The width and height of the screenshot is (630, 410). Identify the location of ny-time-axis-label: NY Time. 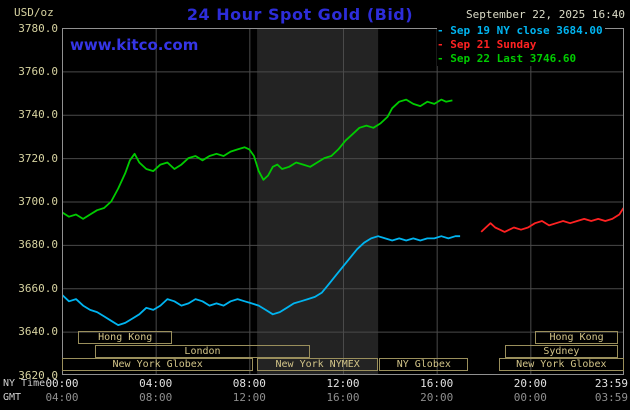
(24, 383).